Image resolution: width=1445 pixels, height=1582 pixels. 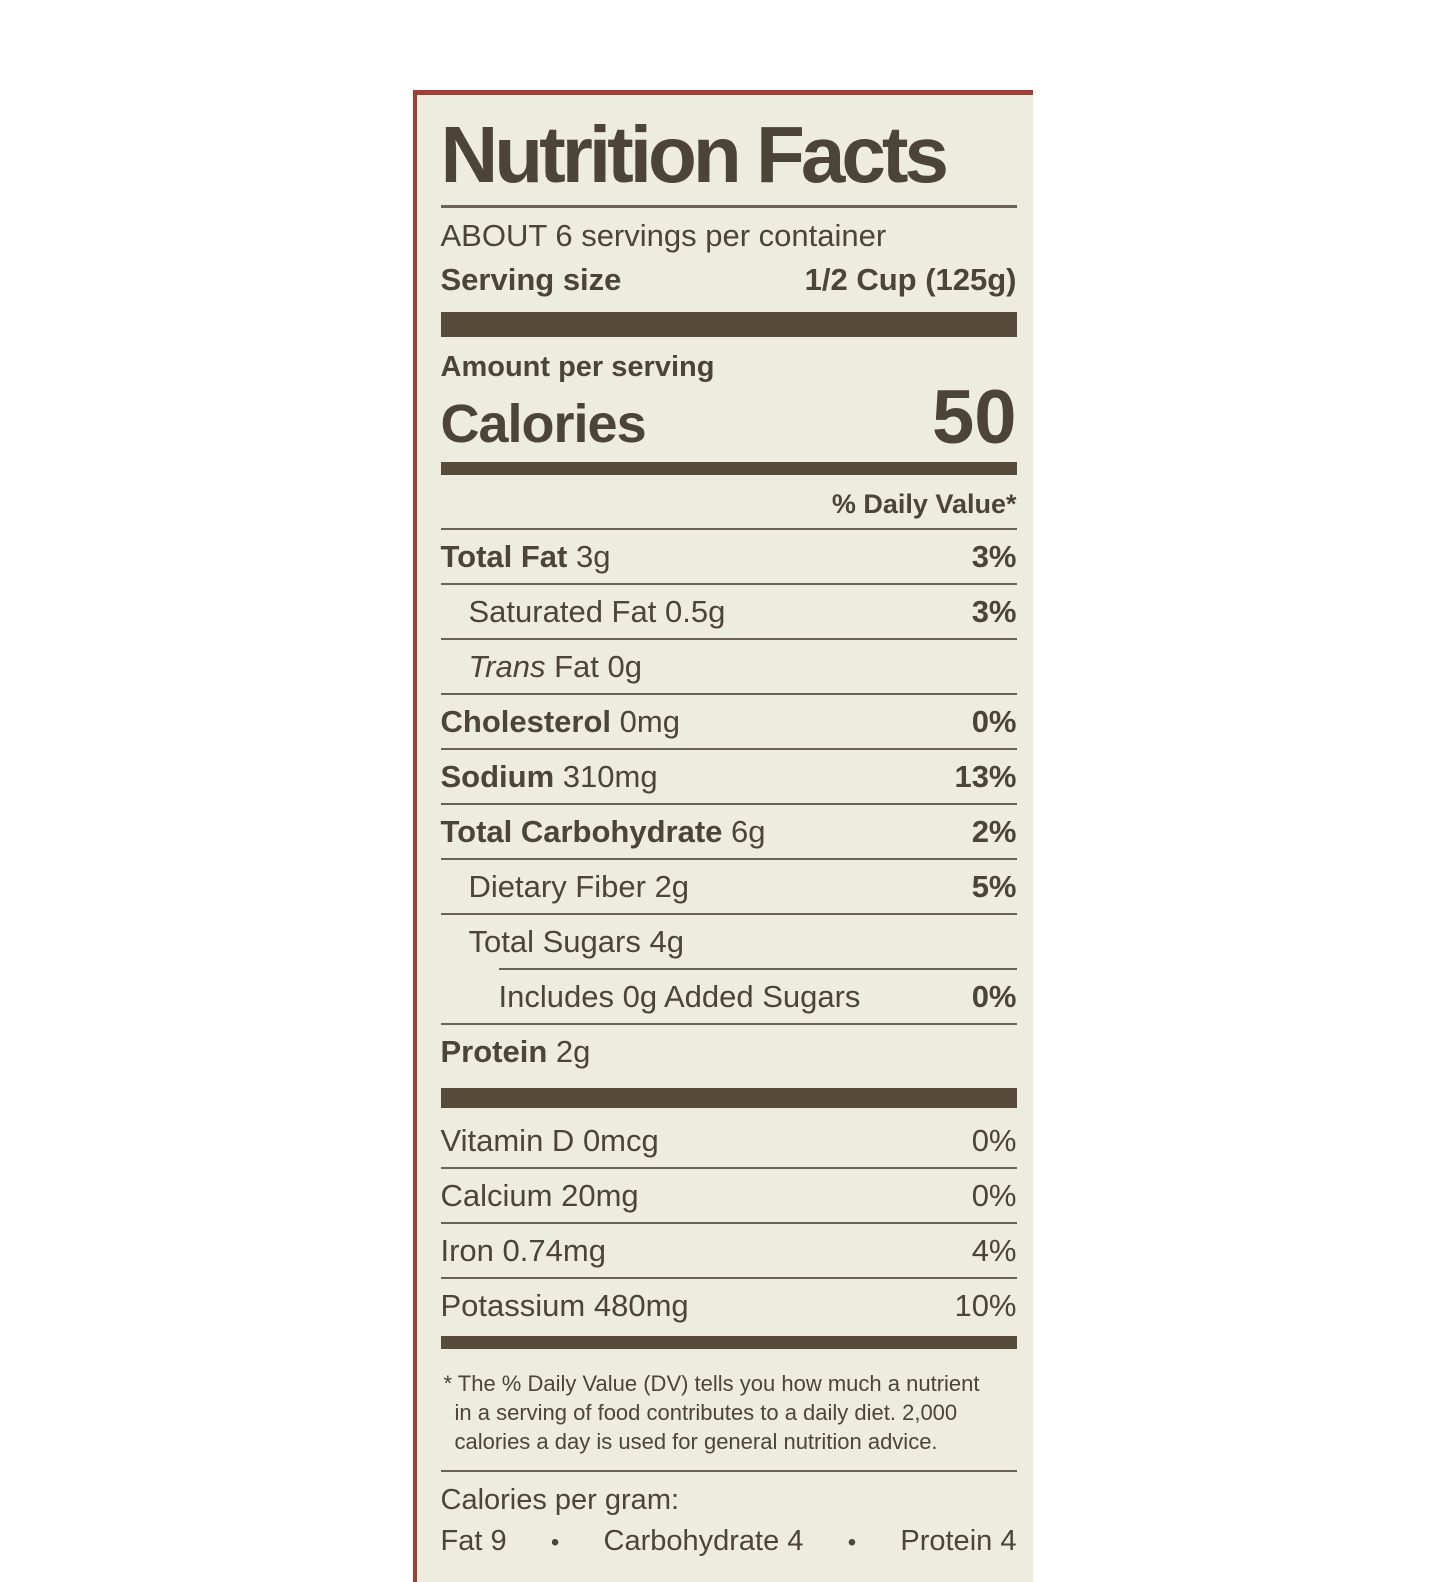 What do you see at coordinates (473, 1541) in the screenshot?
I see `cpg-fat: Fat 9` at bounding box center [473, 1541].